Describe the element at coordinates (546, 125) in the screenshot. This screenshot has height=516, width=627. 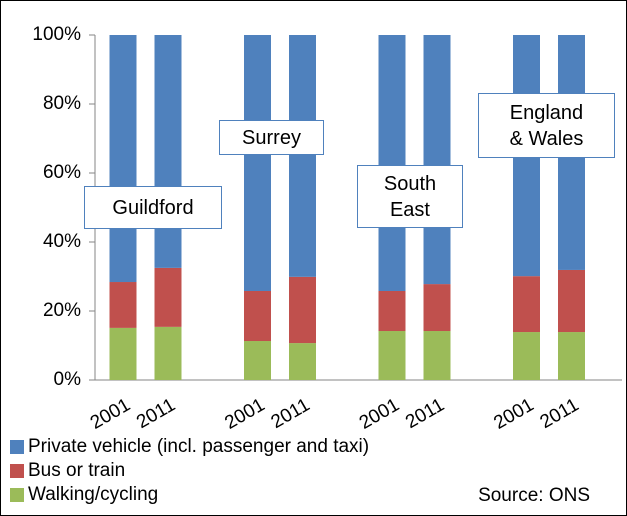
I see `annotation: England & Wales` at that location.